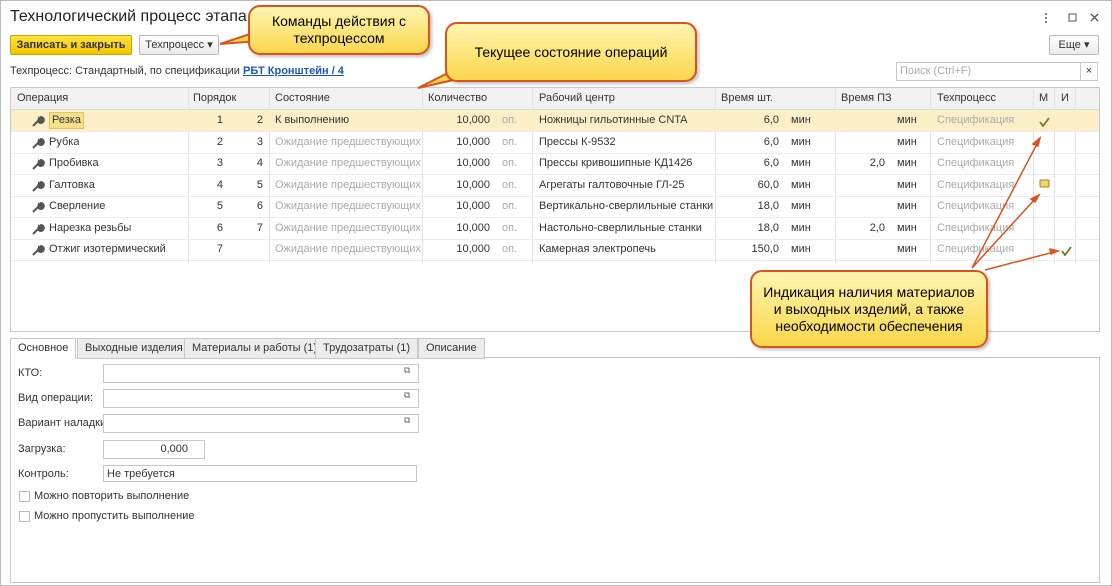  Describe the element at coordinates (219, 141) in the screenshot. I see `cell-order: 2` at that location.